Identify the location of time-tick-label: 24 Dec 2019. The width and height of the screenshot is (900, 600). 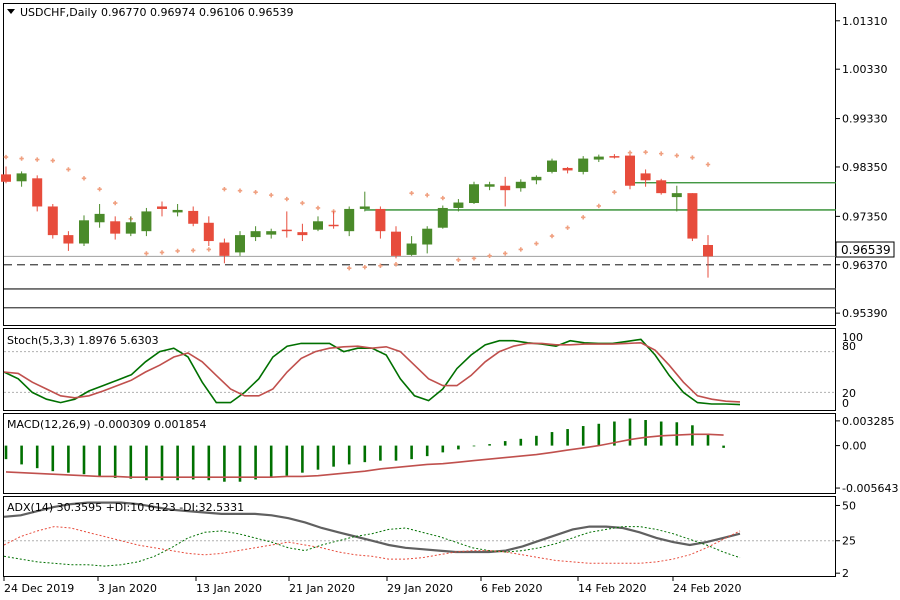
(39, 588).